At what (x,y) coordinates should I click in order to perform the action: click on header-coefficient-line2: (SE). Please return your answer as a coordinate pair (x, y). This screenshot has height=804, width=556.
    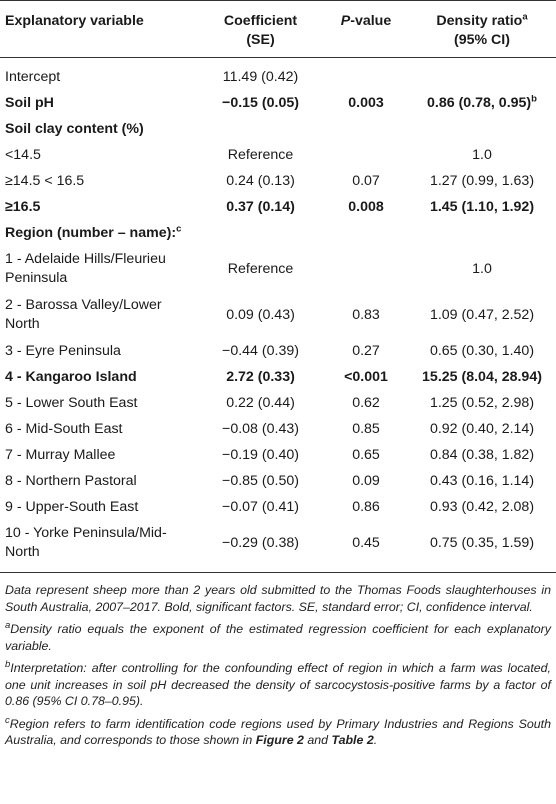
    Looking at the image, I should click on (260, 40).